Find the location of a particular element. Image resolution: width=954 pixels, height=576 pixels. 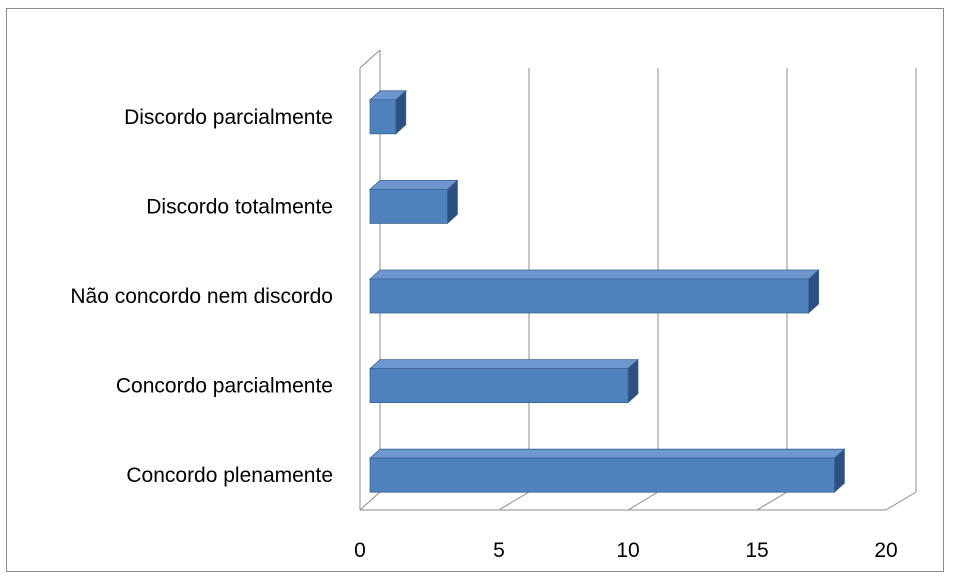

category-label: Concordo plenamente is located at coordinates (229, 475).